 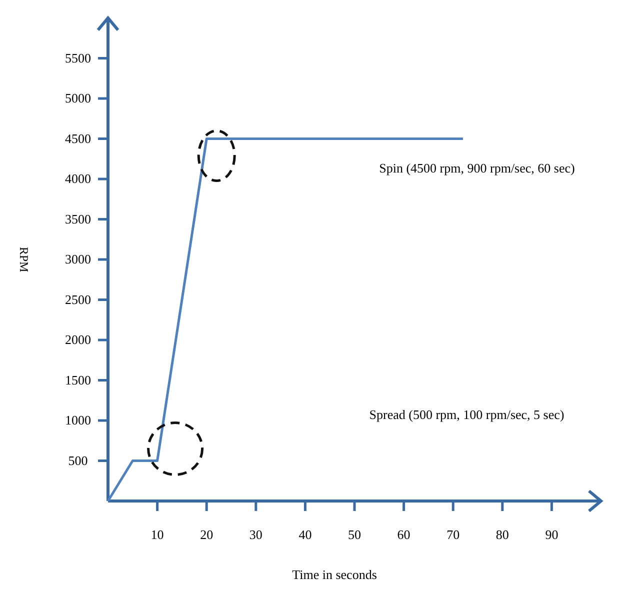 I want to click on x-tick-label: 20, so click(x=207, y=534).